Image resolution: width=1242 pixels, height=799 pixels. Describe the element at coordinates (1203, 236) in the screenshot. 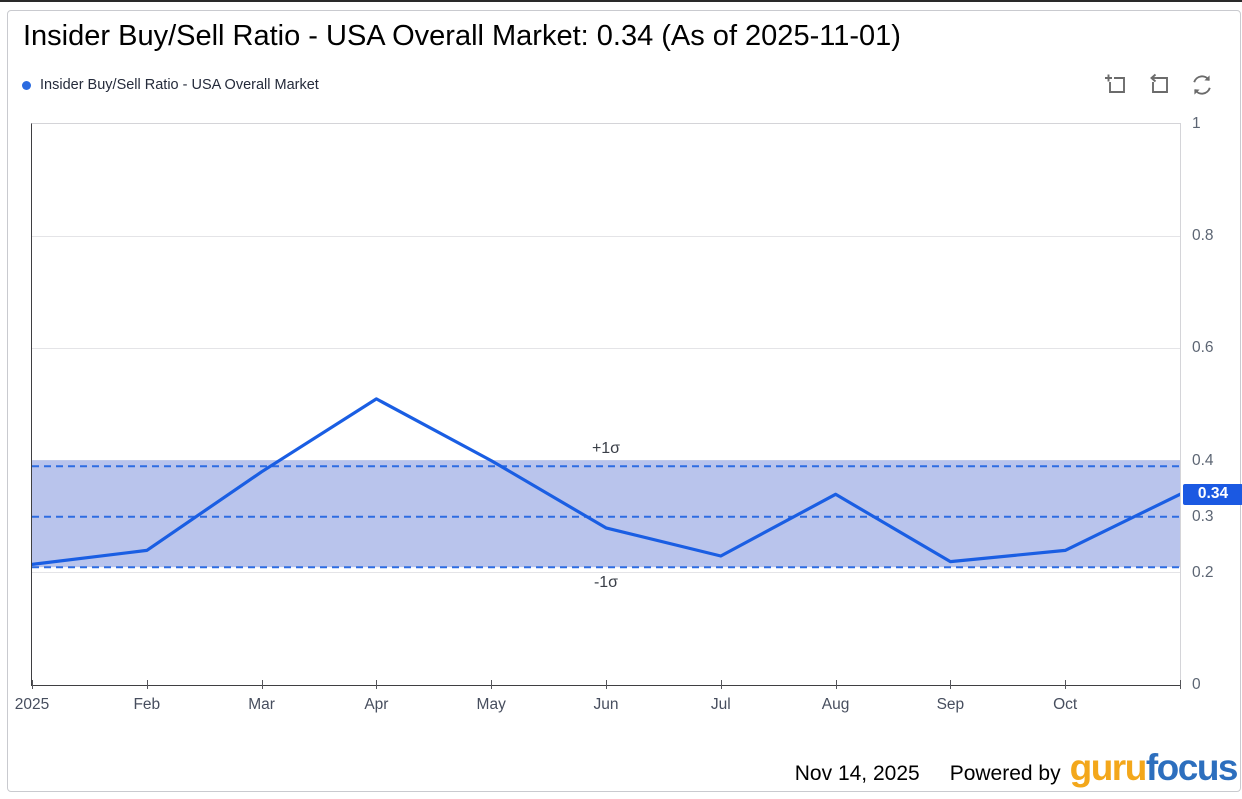

I see `y-axis-label: 0.8` at that location.